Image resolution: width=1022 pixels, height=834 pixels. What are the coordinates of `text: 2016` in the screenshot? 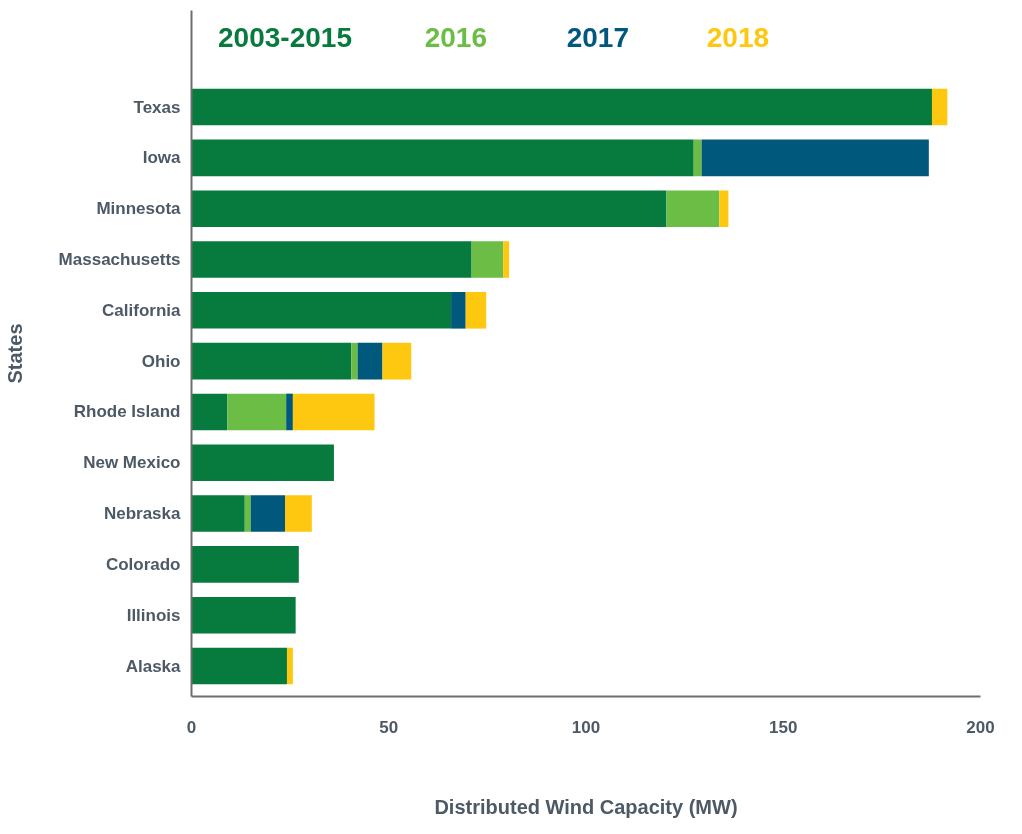 It's located at (455, 38).